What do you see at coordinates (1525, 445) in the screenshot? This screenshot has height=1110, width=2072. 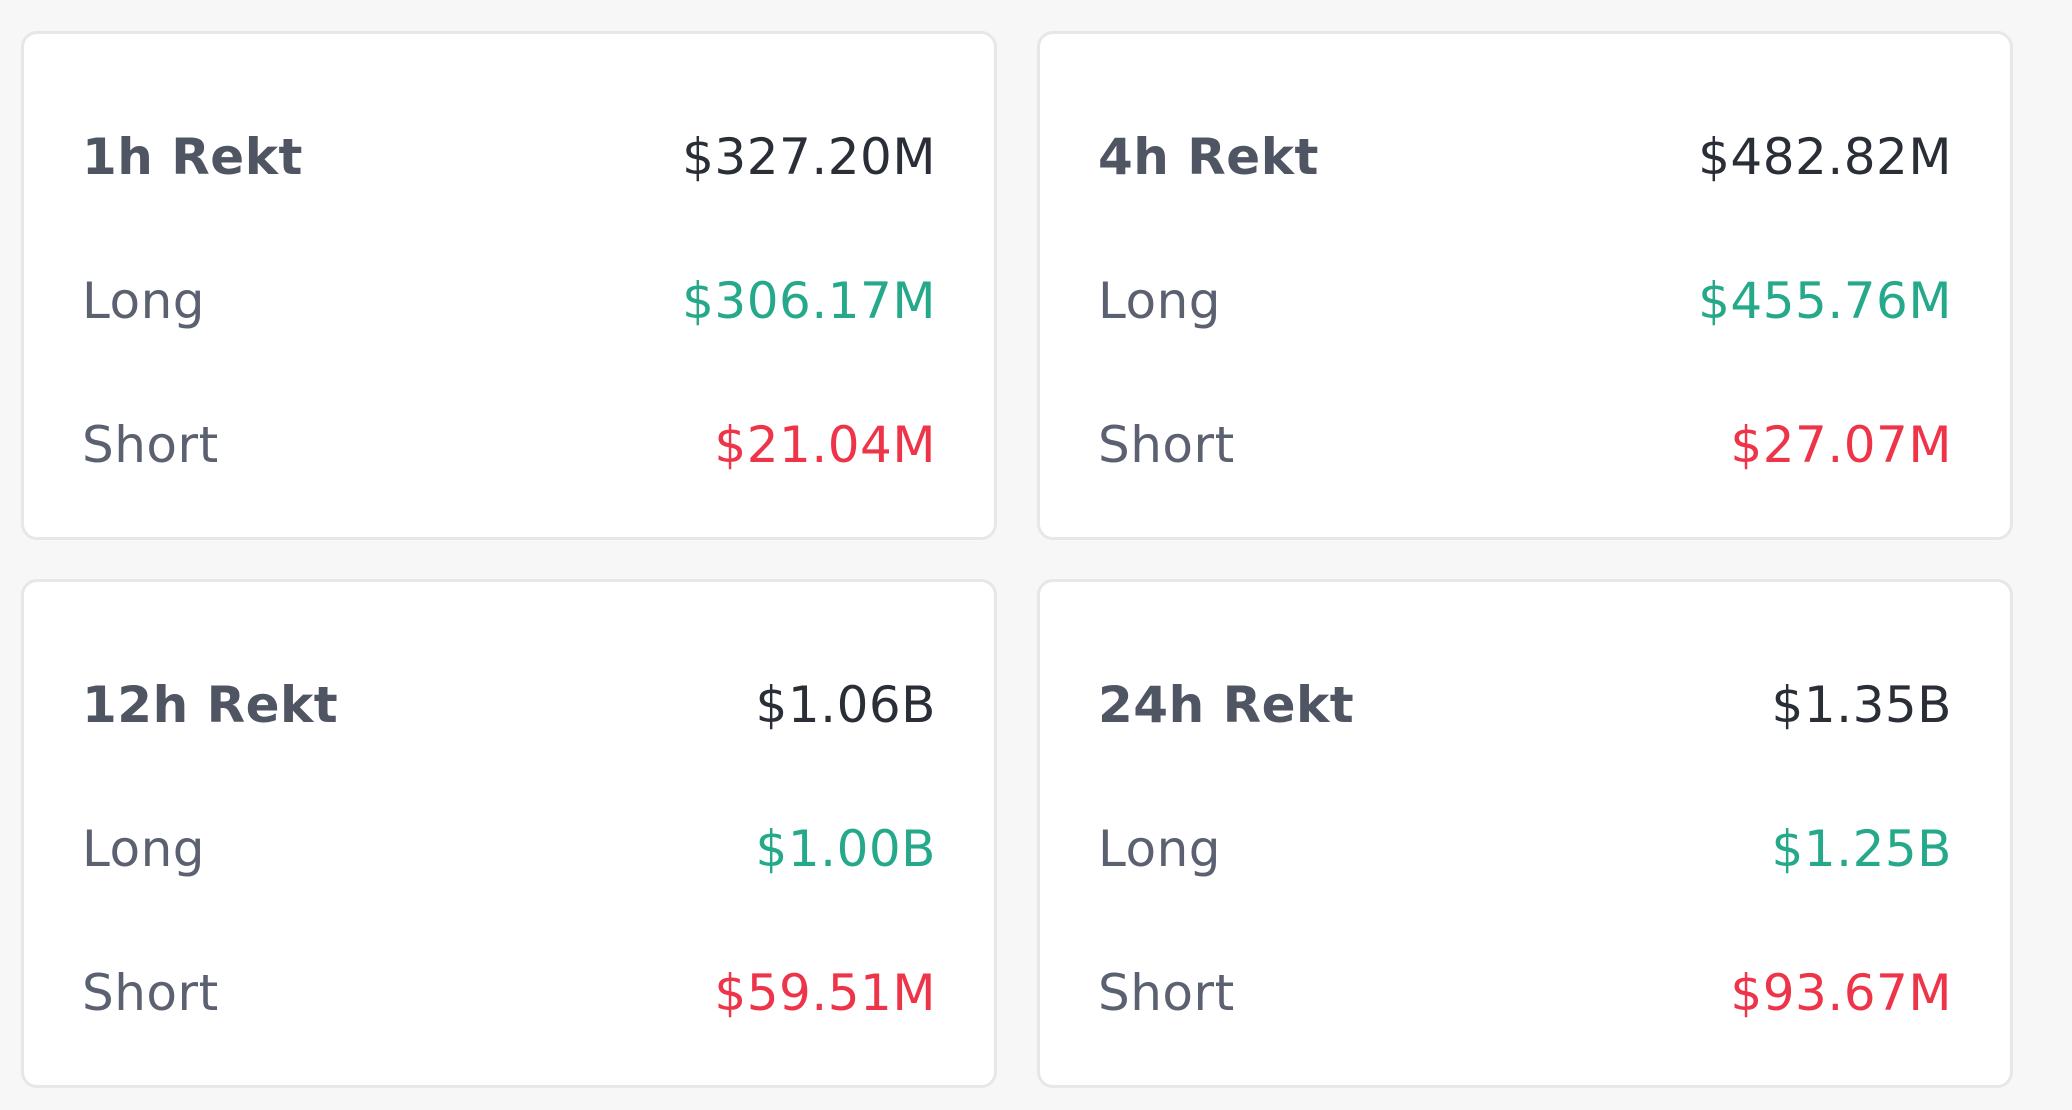 I see `short-row: Short $27.07M` at bounding box center [1525, 445].